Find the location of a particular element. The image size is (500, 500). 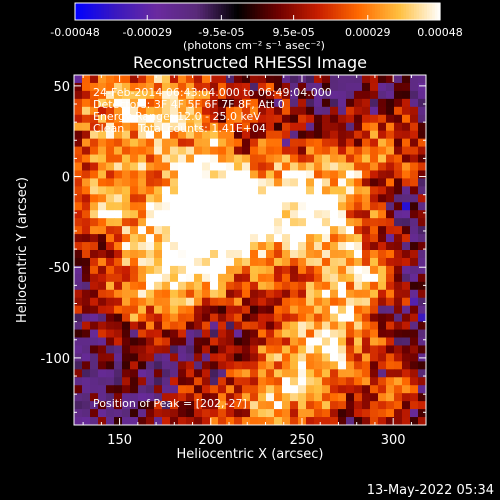

y-tick-label: -50 is located at coordinates (59, 268).